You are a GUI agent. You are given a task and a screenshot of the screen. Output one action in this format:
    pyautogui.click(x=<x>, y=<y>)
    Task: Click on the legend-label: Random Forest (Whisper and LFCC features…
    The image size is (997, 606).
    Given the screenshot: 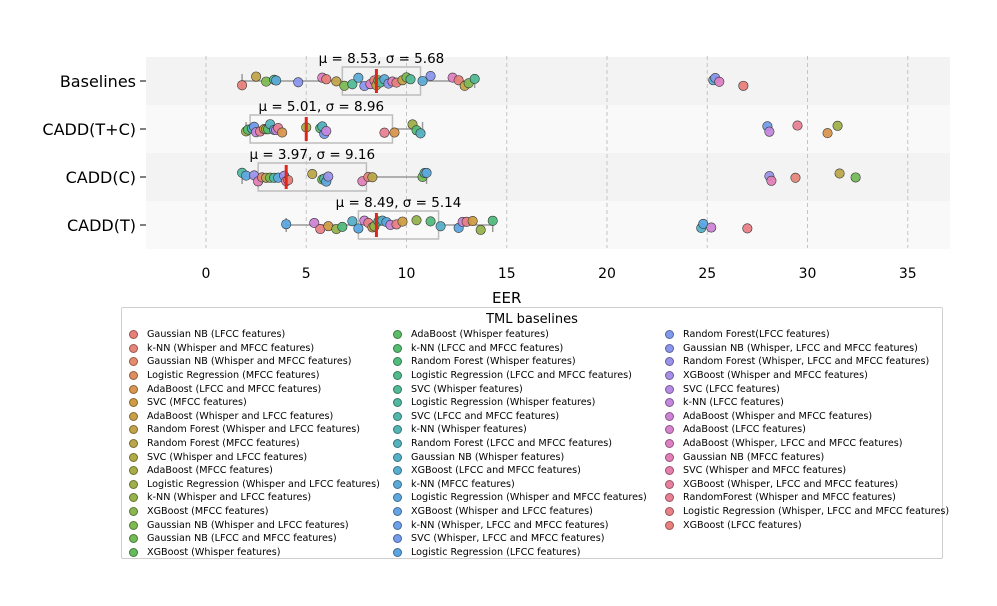 What is the action you would take?
    pyautogui.click(x=254, y=430)
    